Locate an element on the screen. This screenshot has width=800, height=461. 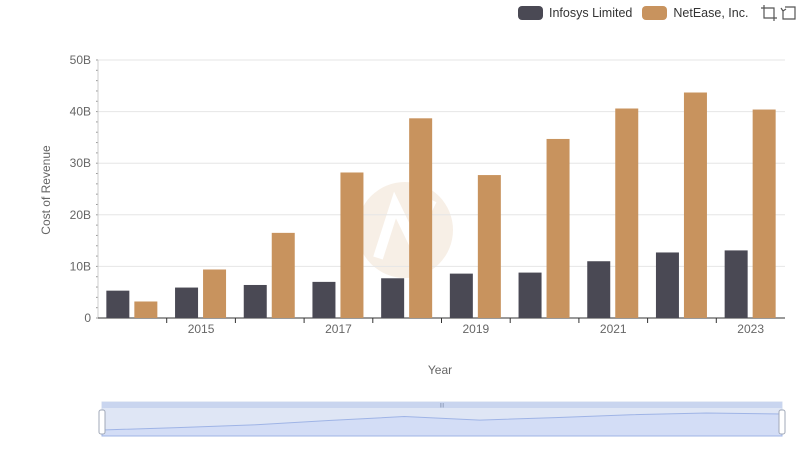
x-tick-label: 2019 is located at coordinates (475, 329).